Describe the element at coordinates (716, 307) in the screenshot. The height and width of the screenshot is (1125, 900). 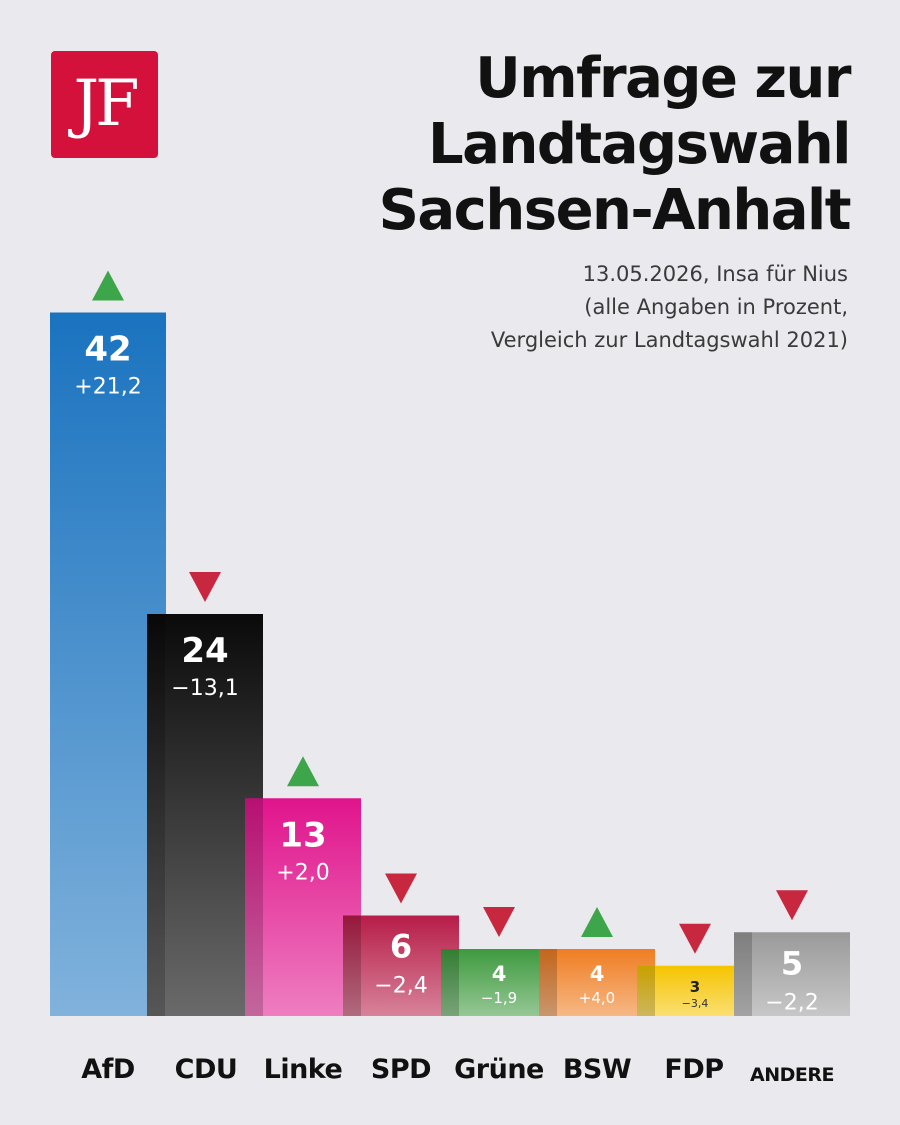
I see `subtitle-line-2: (alle Angaben in Prozent,` at that location.